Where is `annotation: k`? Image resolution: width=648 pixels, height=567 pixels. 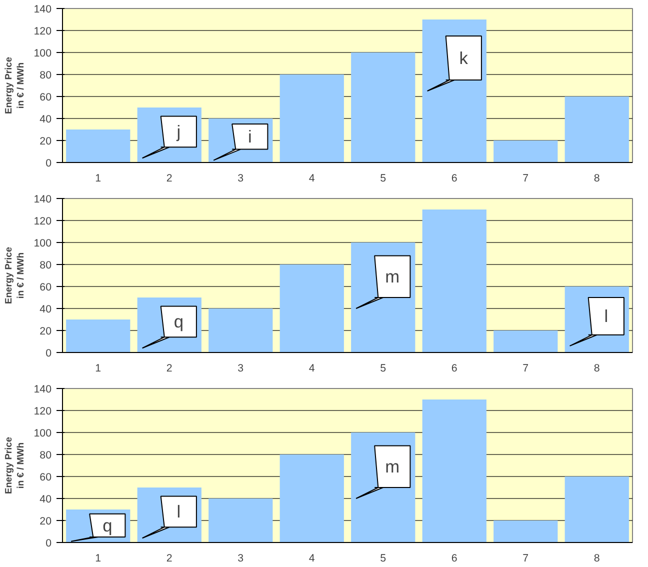
annotation: k is located at coordinates (463, 58).